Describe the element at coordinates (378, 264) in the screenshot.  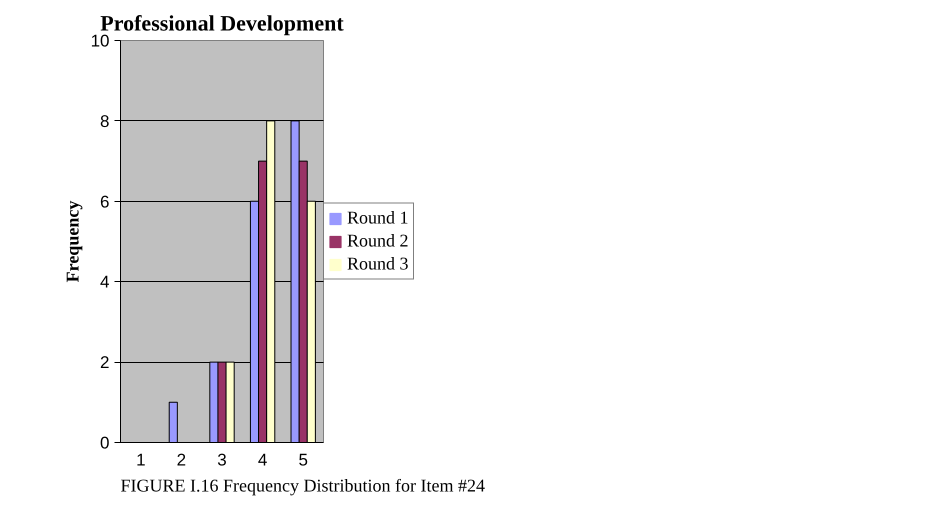
I see `legend-label: Round 3` at that location.